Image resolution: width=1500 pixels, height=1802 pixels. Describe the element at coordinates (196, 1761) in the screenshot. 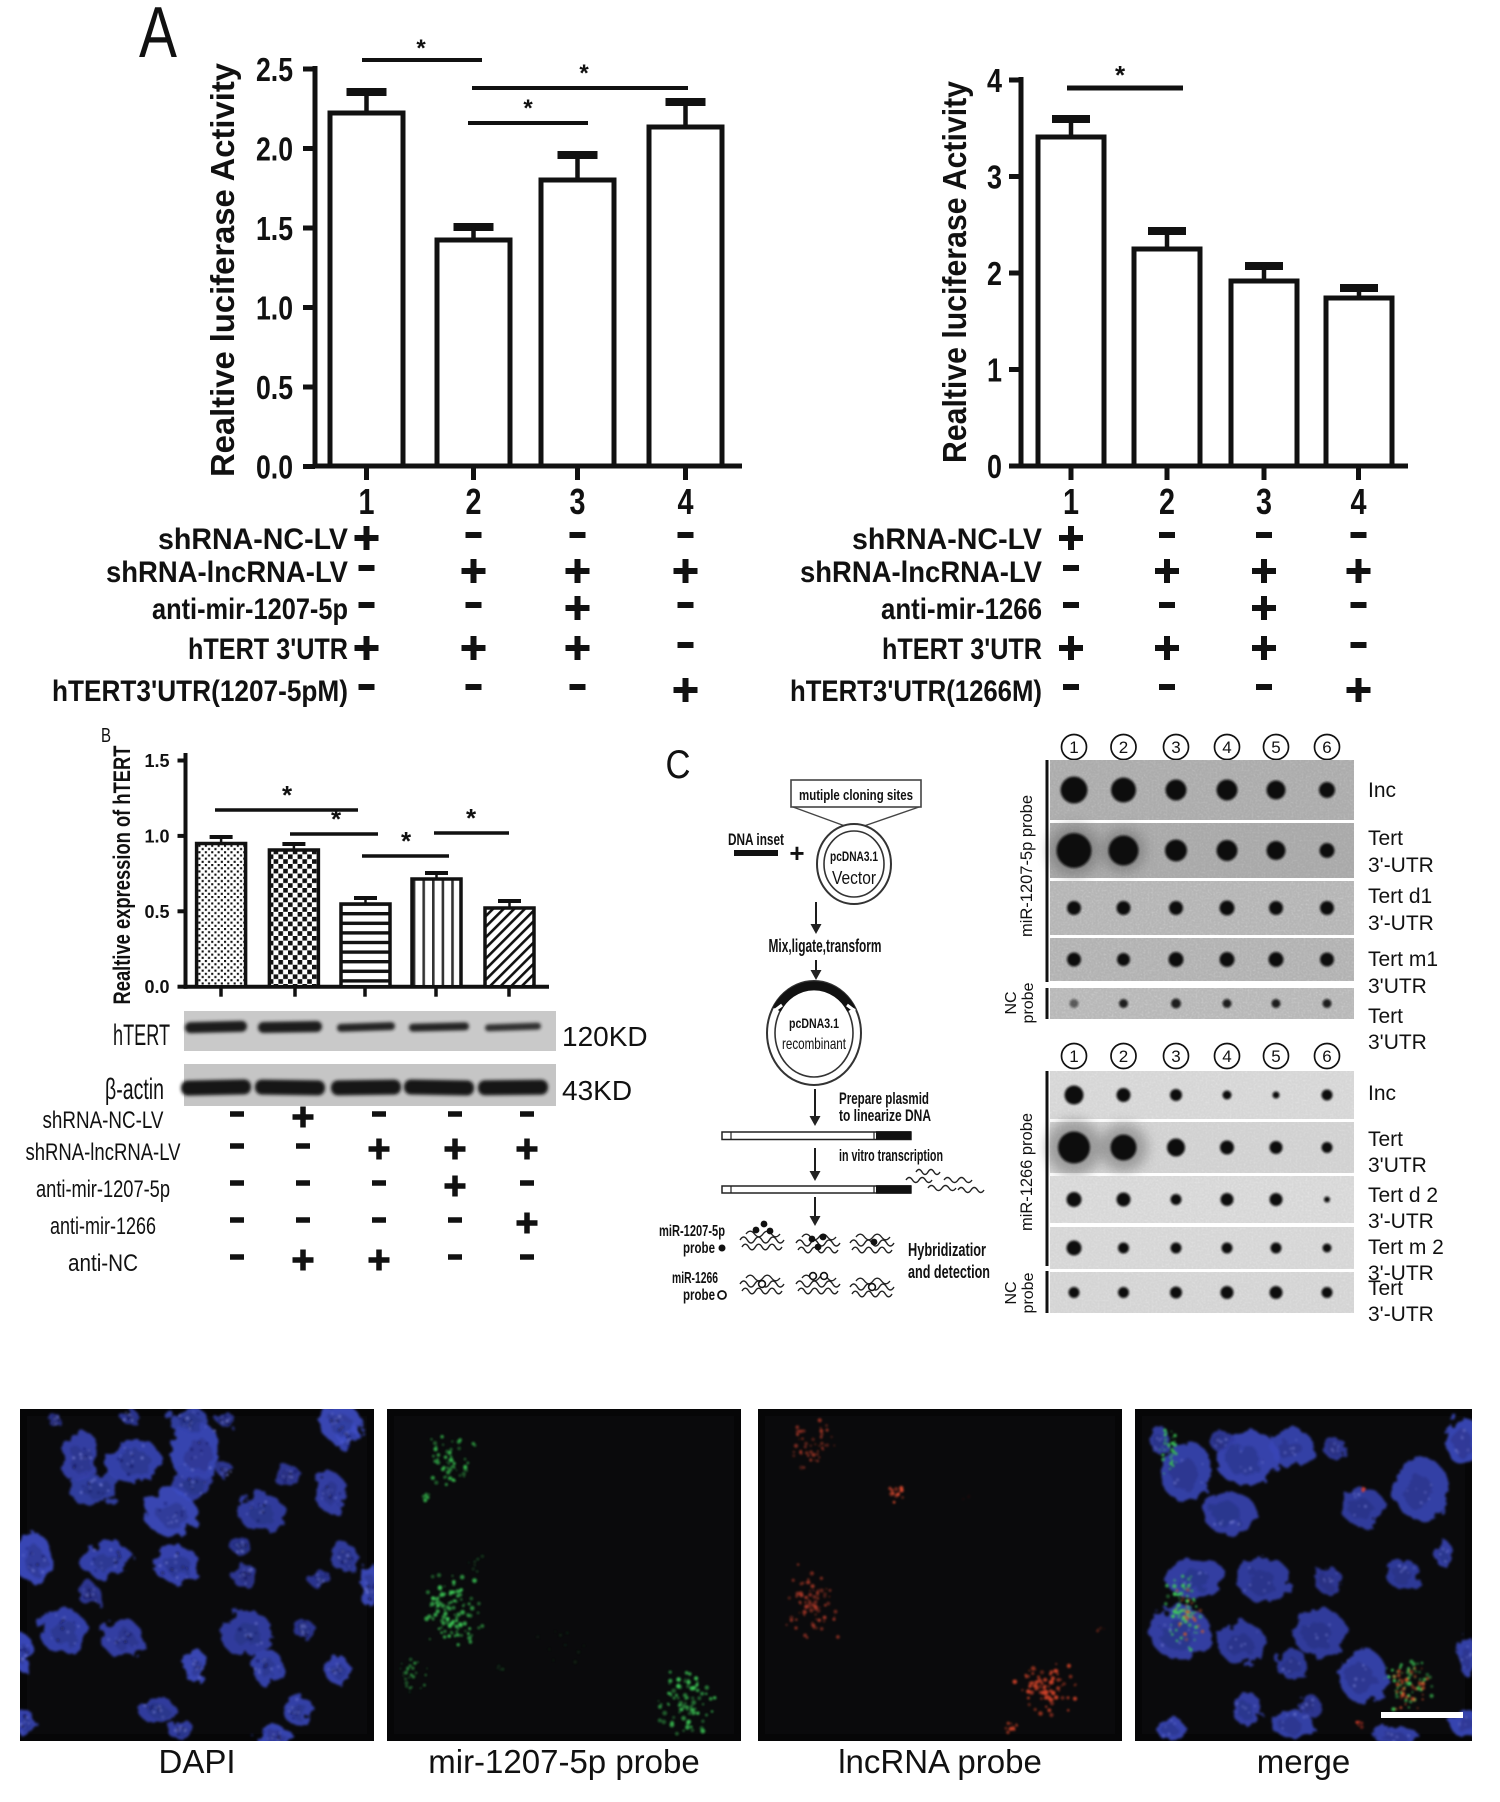

I see `svg-text: DAPI` at that location.